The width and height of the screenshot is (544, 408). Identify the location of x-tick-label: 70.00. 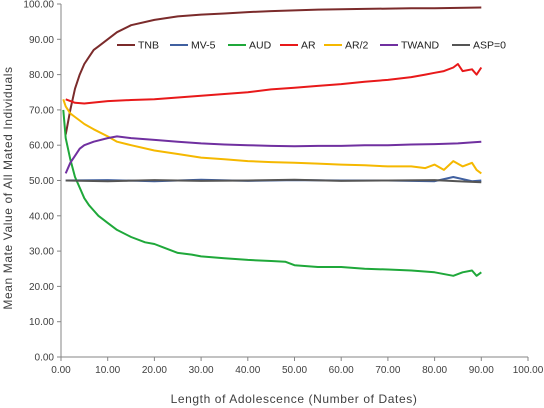
(387, 370).